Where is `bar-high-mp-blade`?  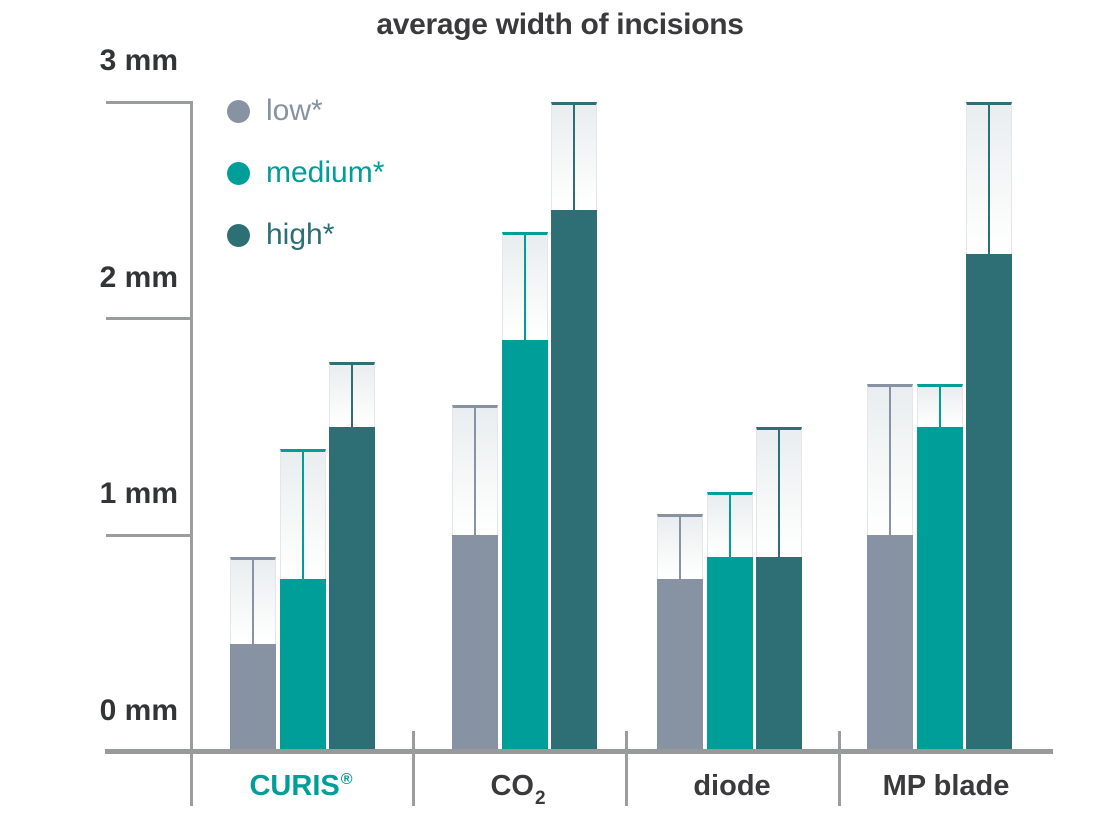 bar-high-mp-blade is located at coordinates (989, 504).